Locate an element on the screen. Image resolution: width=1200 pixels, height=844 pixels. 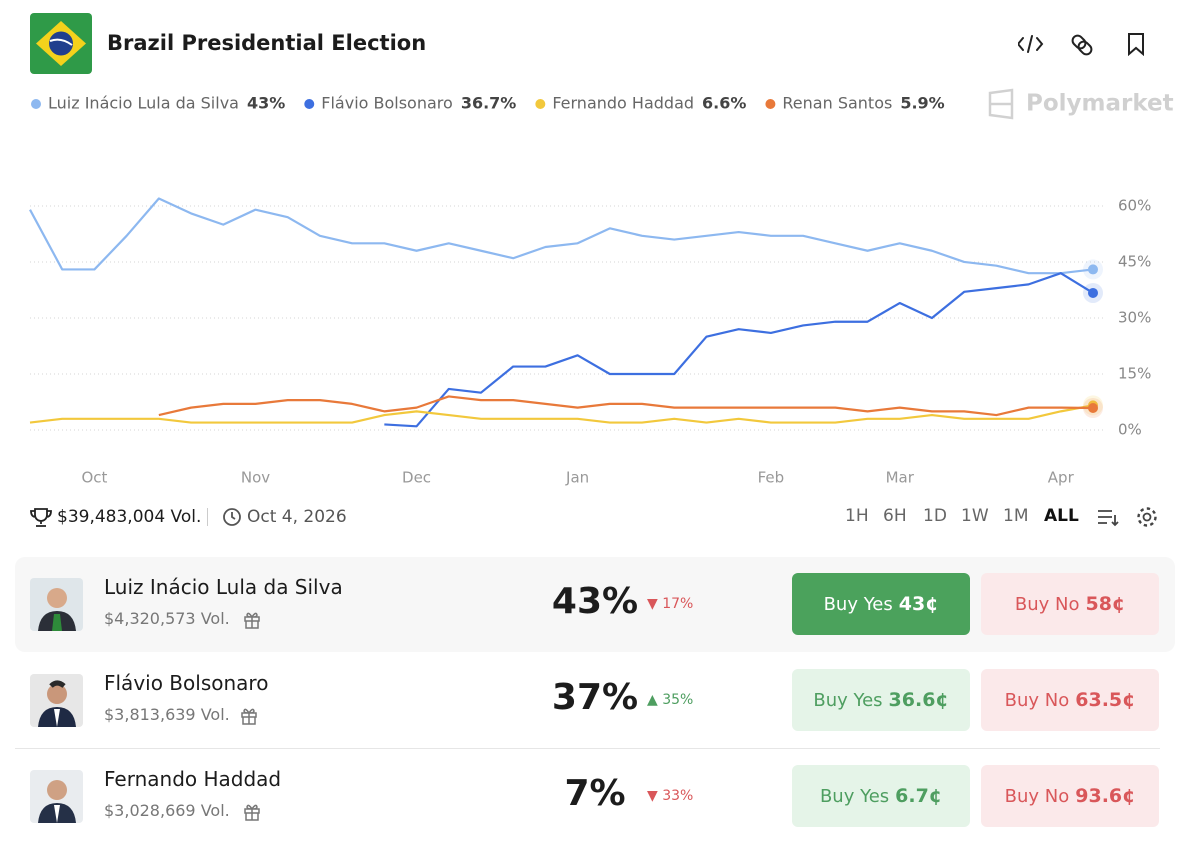
bookmark-icon is located at coordinates (1136, 44).